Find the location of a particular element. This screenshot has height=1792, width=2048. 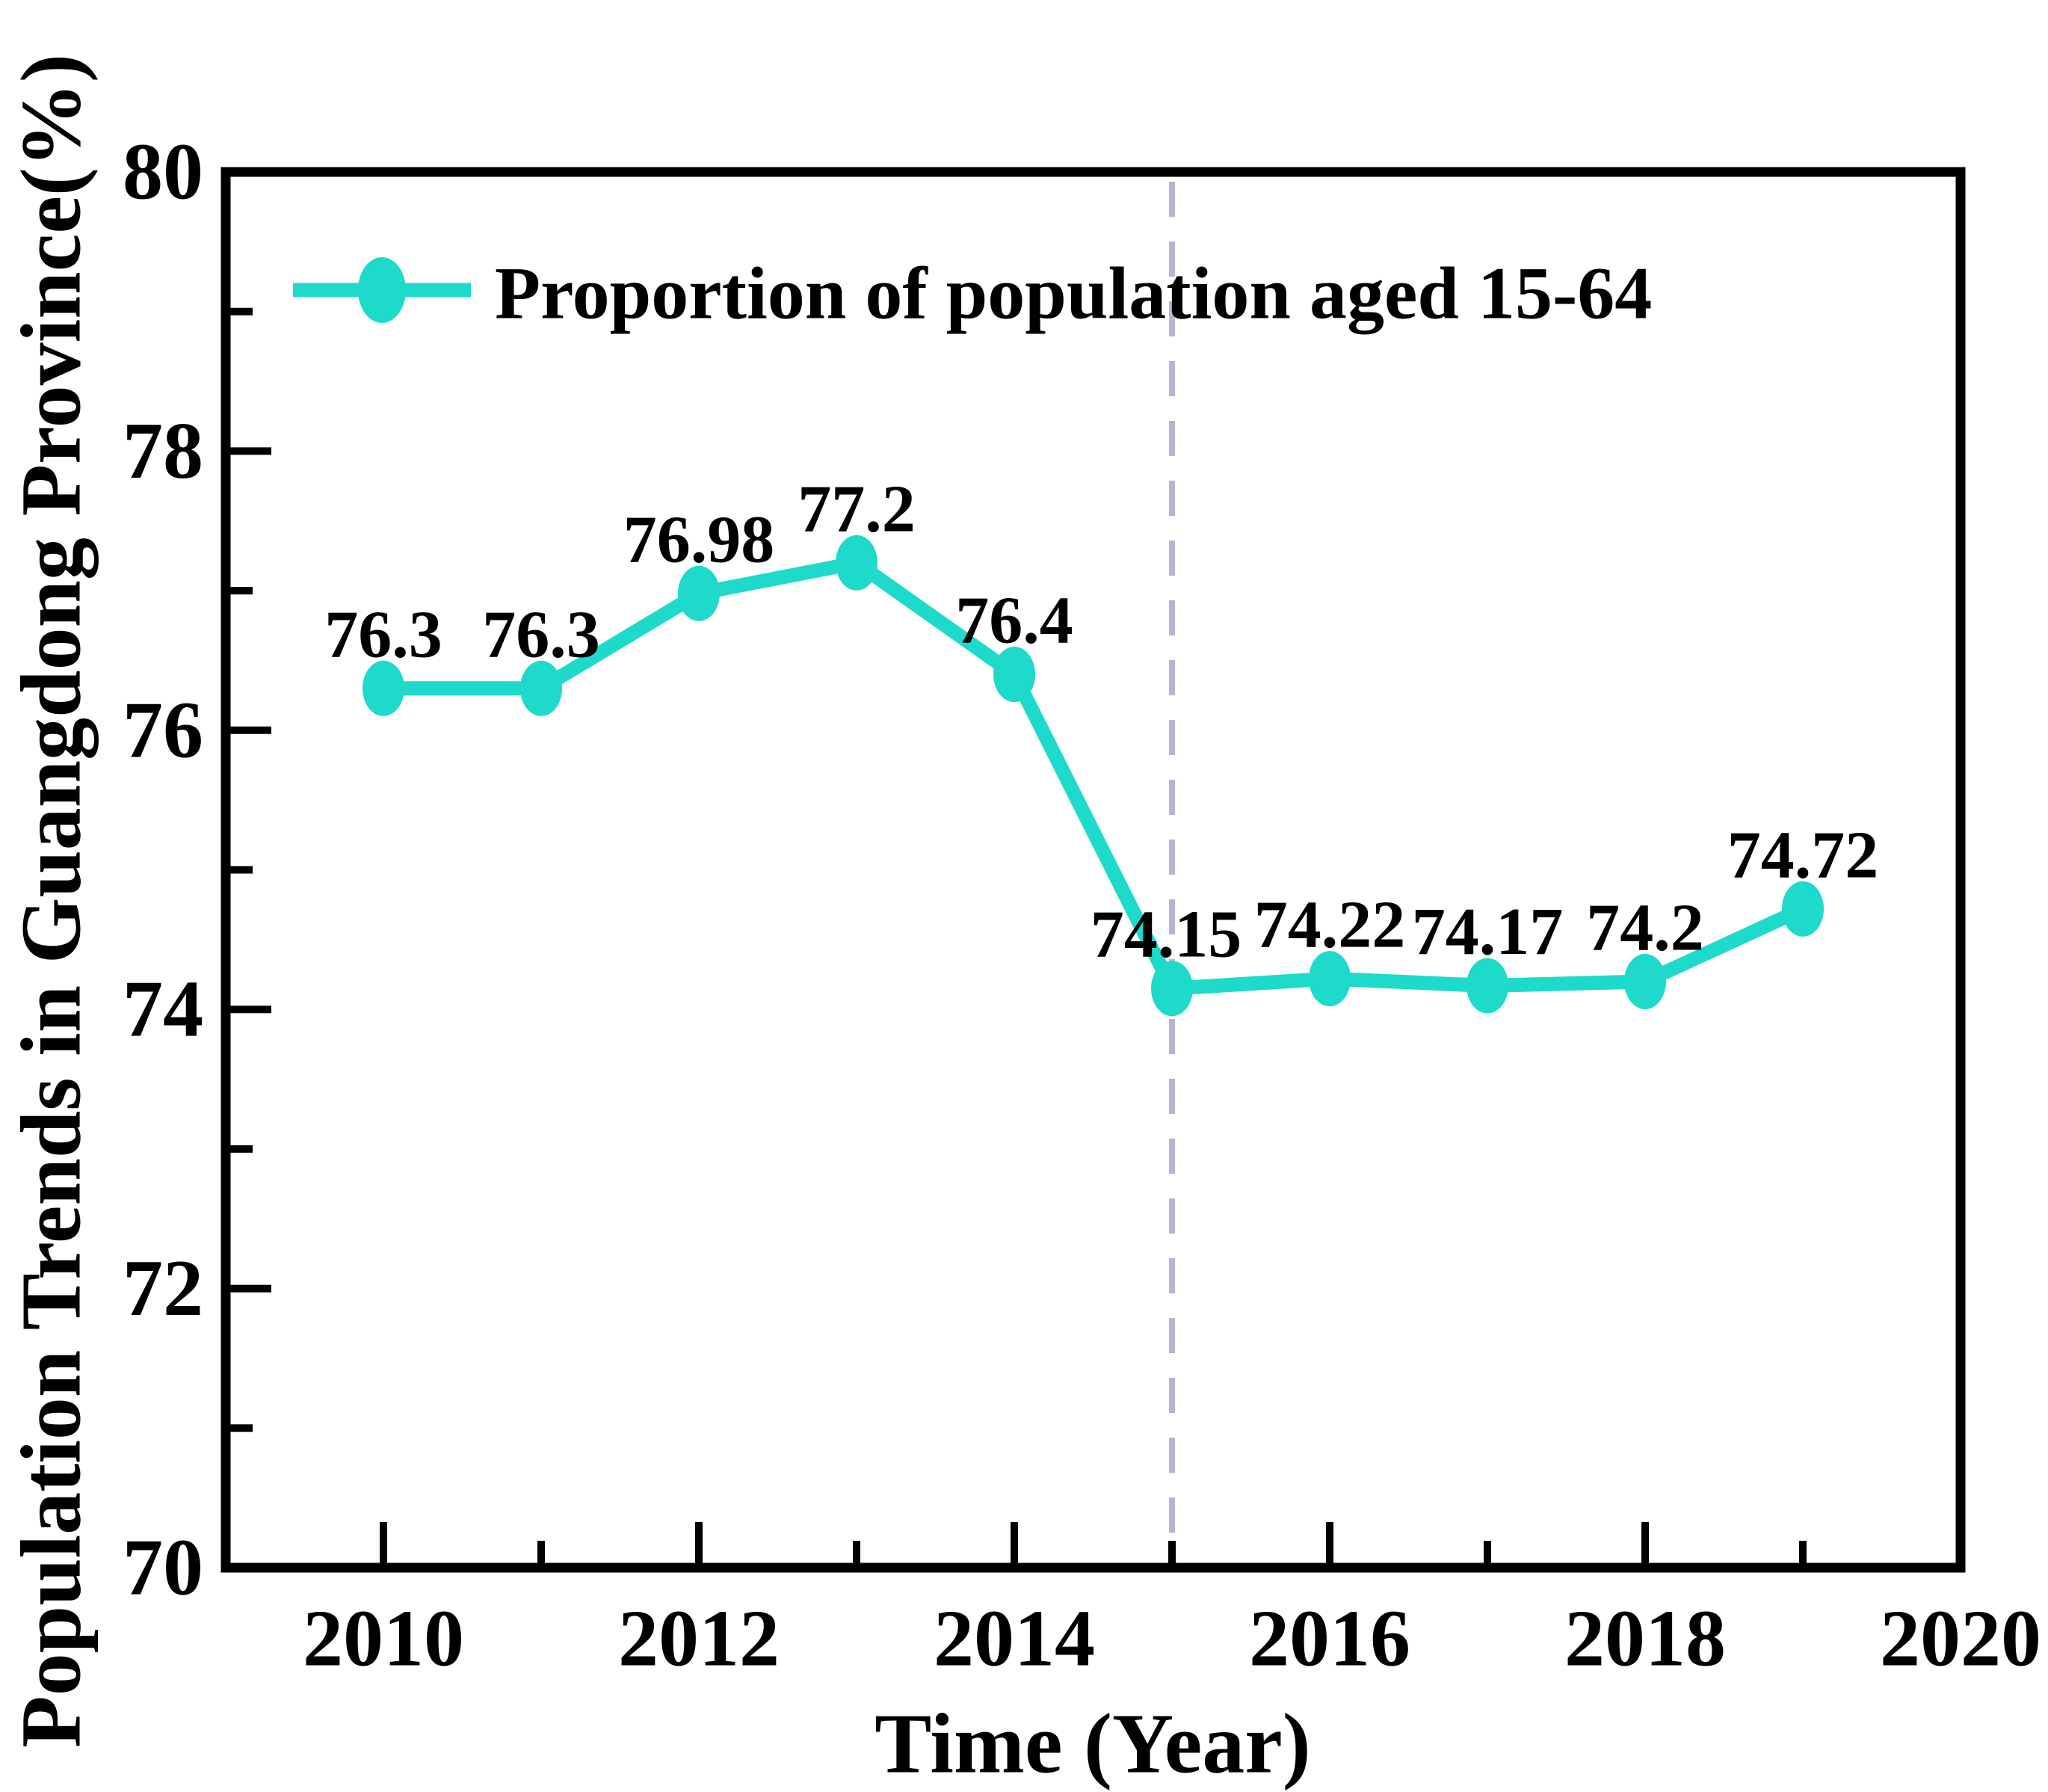

x-tick-label: 2016 is located at coordinates (1329, 1639).